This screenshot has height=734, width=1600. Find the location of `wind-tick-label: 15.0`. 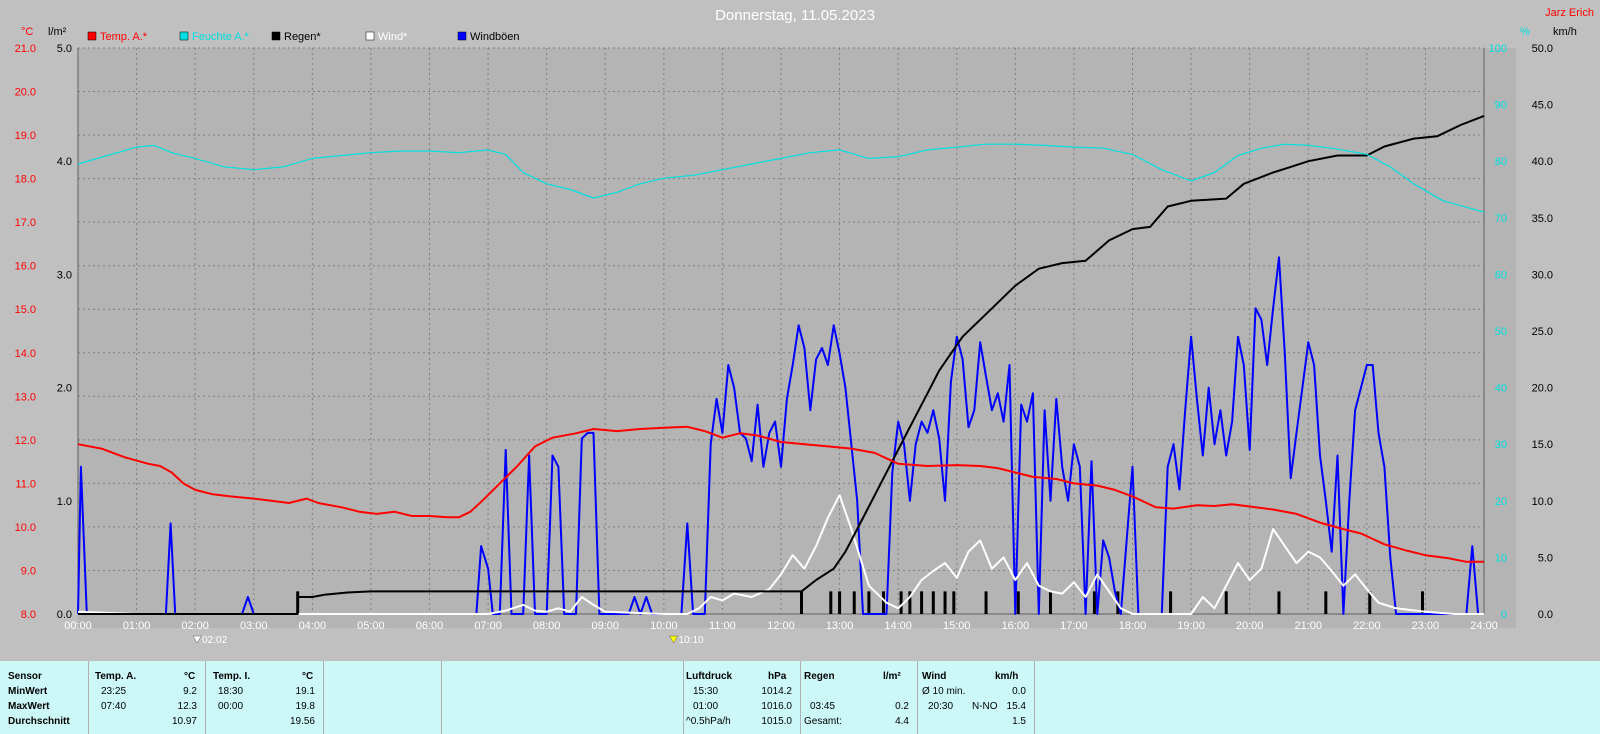

wind-tick-label: 15.0 is located at coordinates (1542, 445).